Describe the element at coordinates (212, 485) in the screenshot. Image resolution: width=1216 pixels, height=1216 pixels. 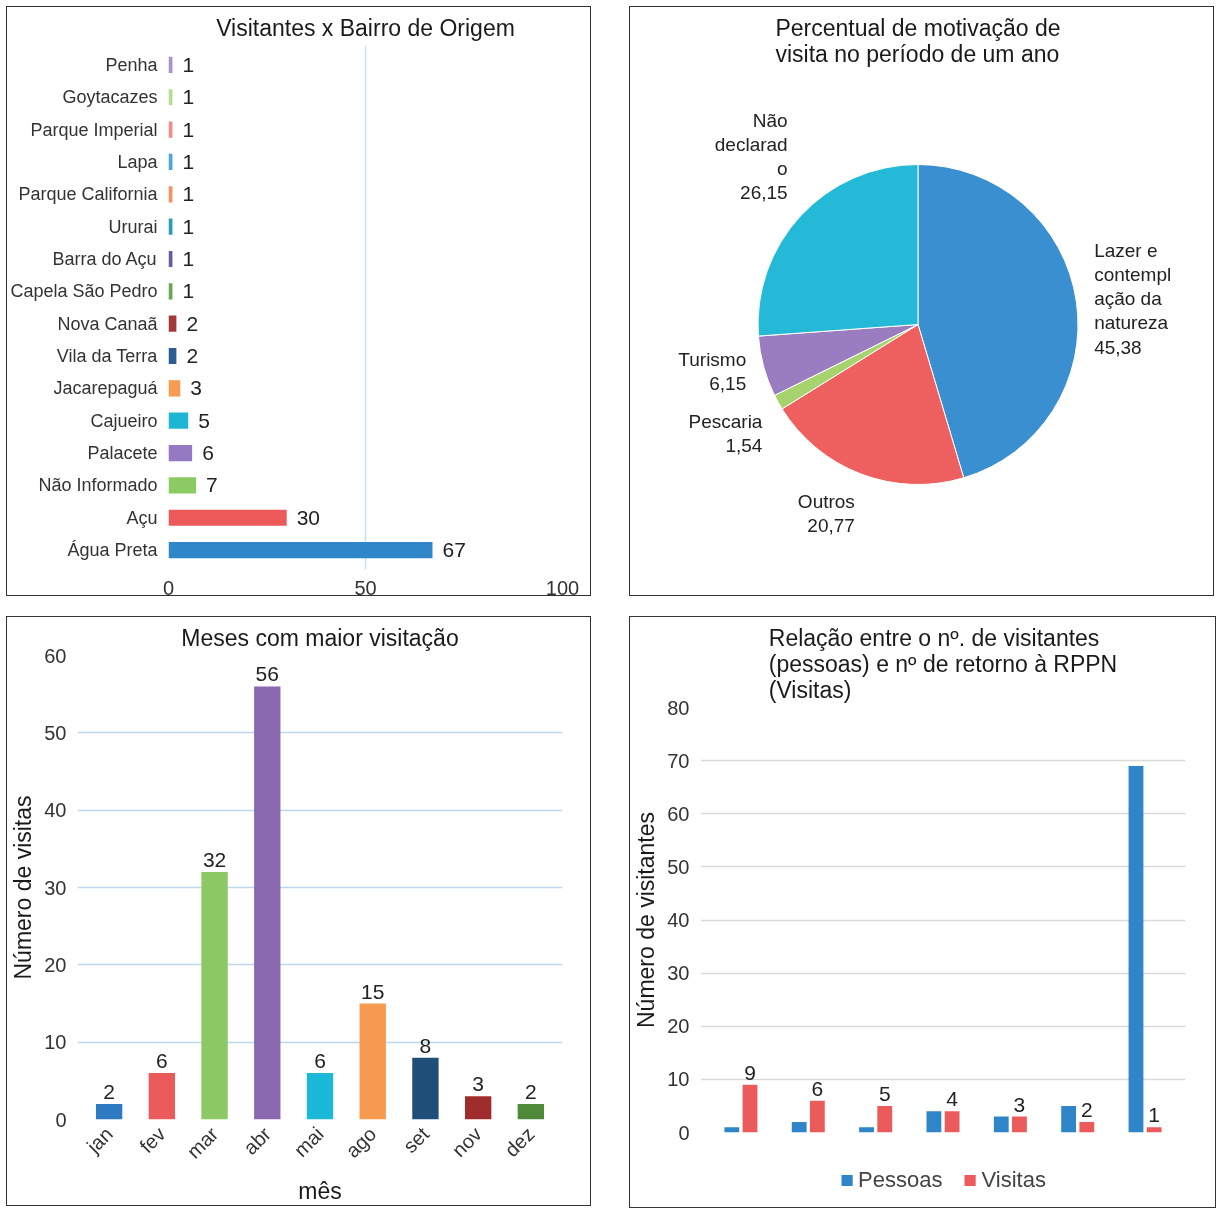
I see `data-label: 7` at that location.